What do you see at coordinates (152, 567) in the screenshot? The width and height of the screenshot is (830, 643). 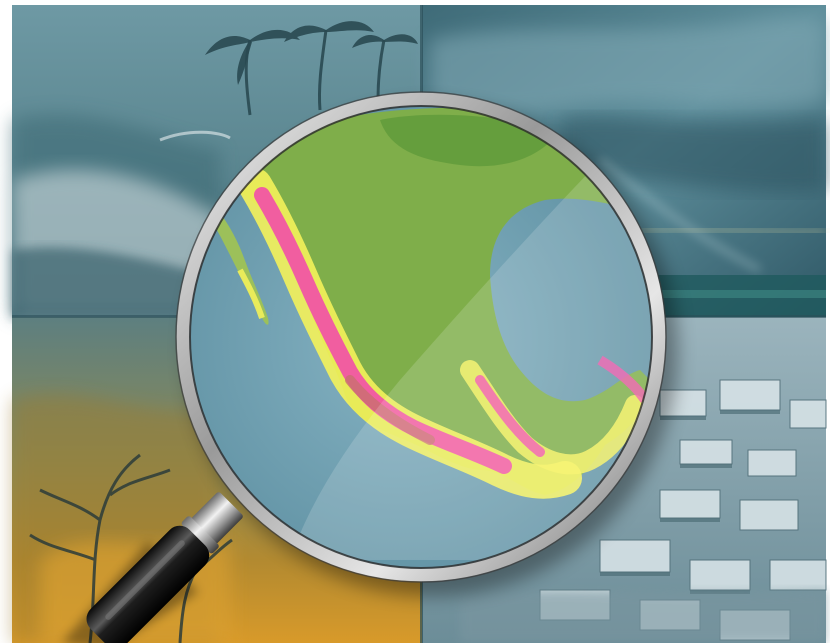 I see `magnifier-handle` at bounding box center [152, 567].